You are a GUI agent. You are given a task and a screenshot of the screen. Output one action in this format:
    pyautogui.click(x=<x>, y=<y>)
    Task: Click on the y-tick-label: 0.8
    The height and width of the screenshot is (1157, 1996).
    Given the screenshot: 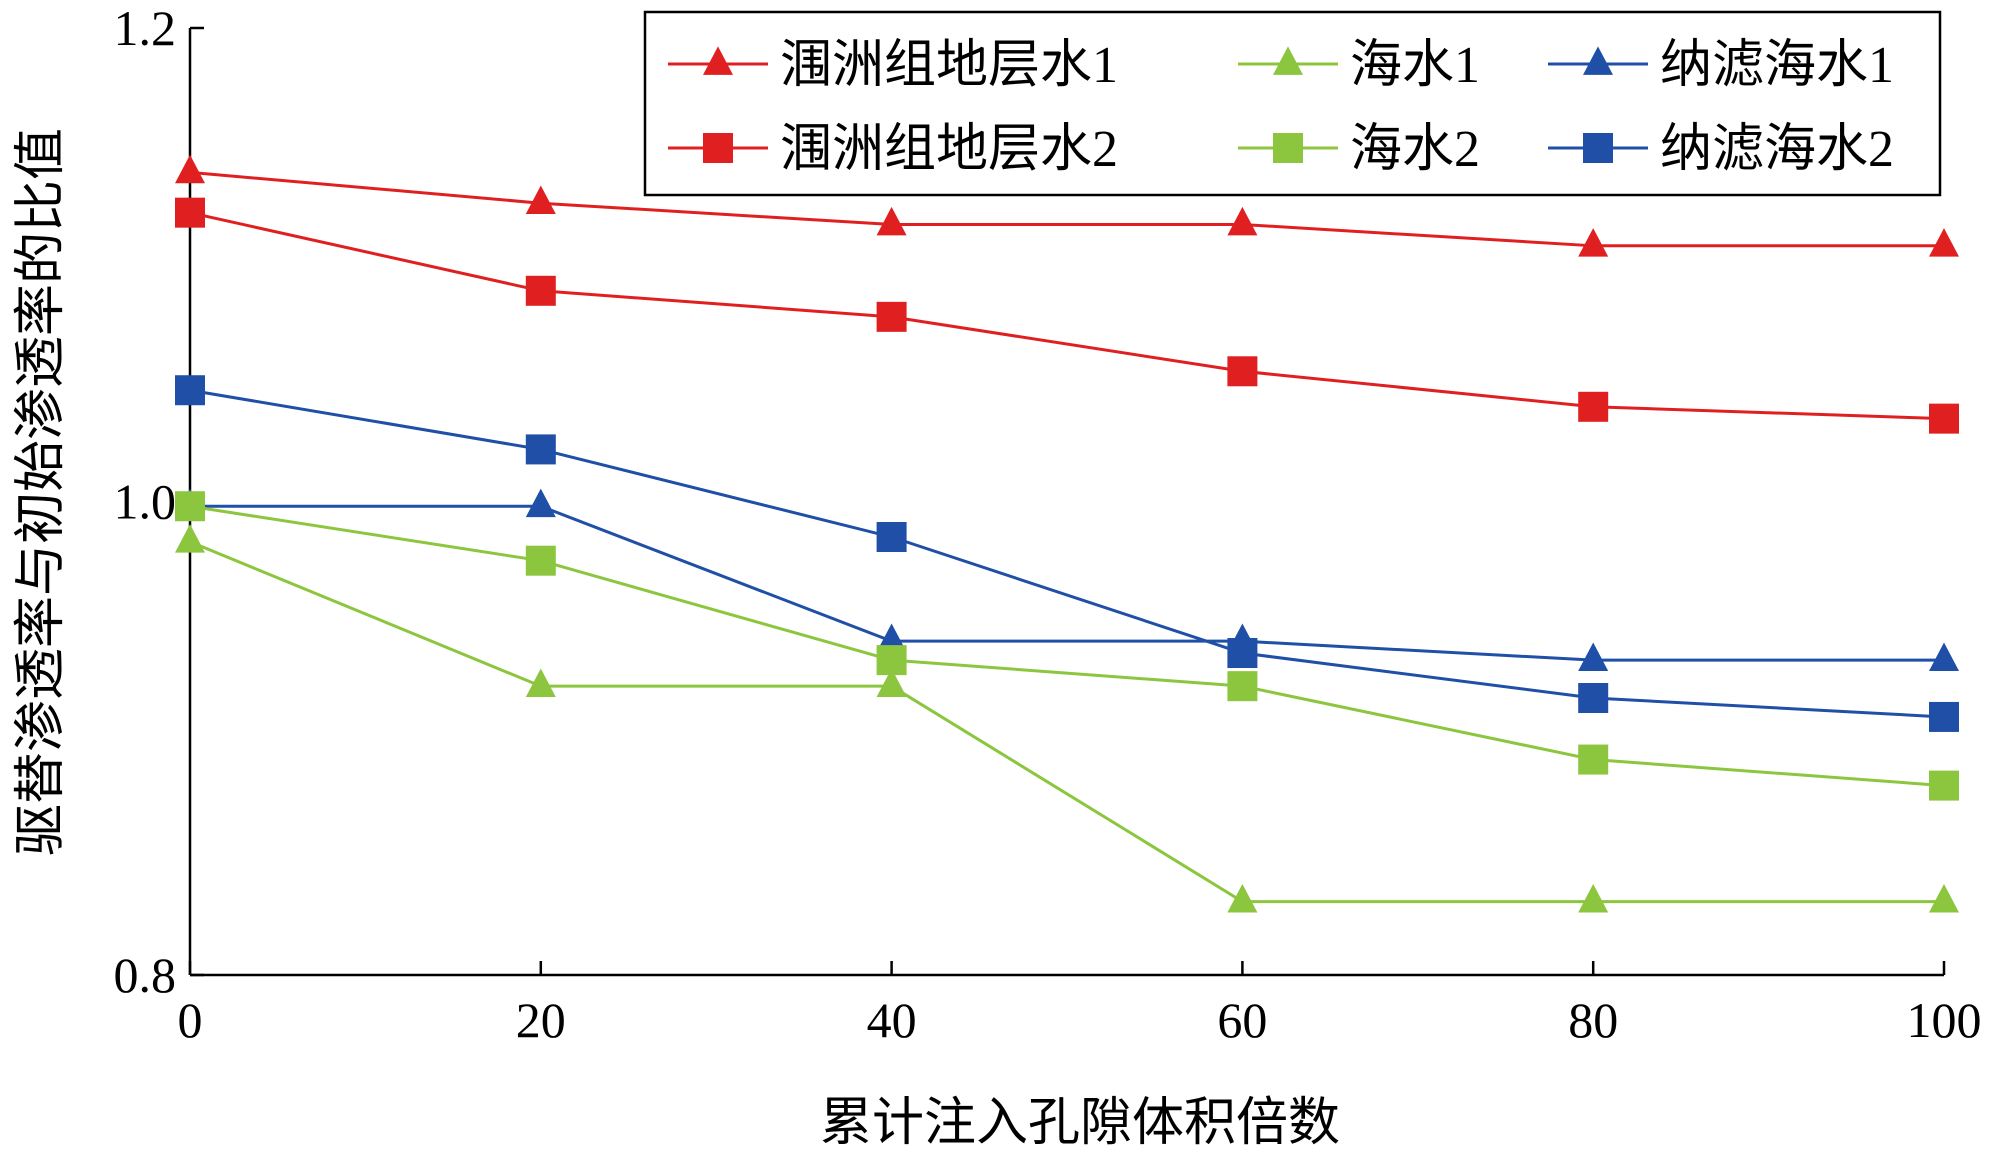 What is the action you would take?
    pyautogui.click(x=145, y=975)
    